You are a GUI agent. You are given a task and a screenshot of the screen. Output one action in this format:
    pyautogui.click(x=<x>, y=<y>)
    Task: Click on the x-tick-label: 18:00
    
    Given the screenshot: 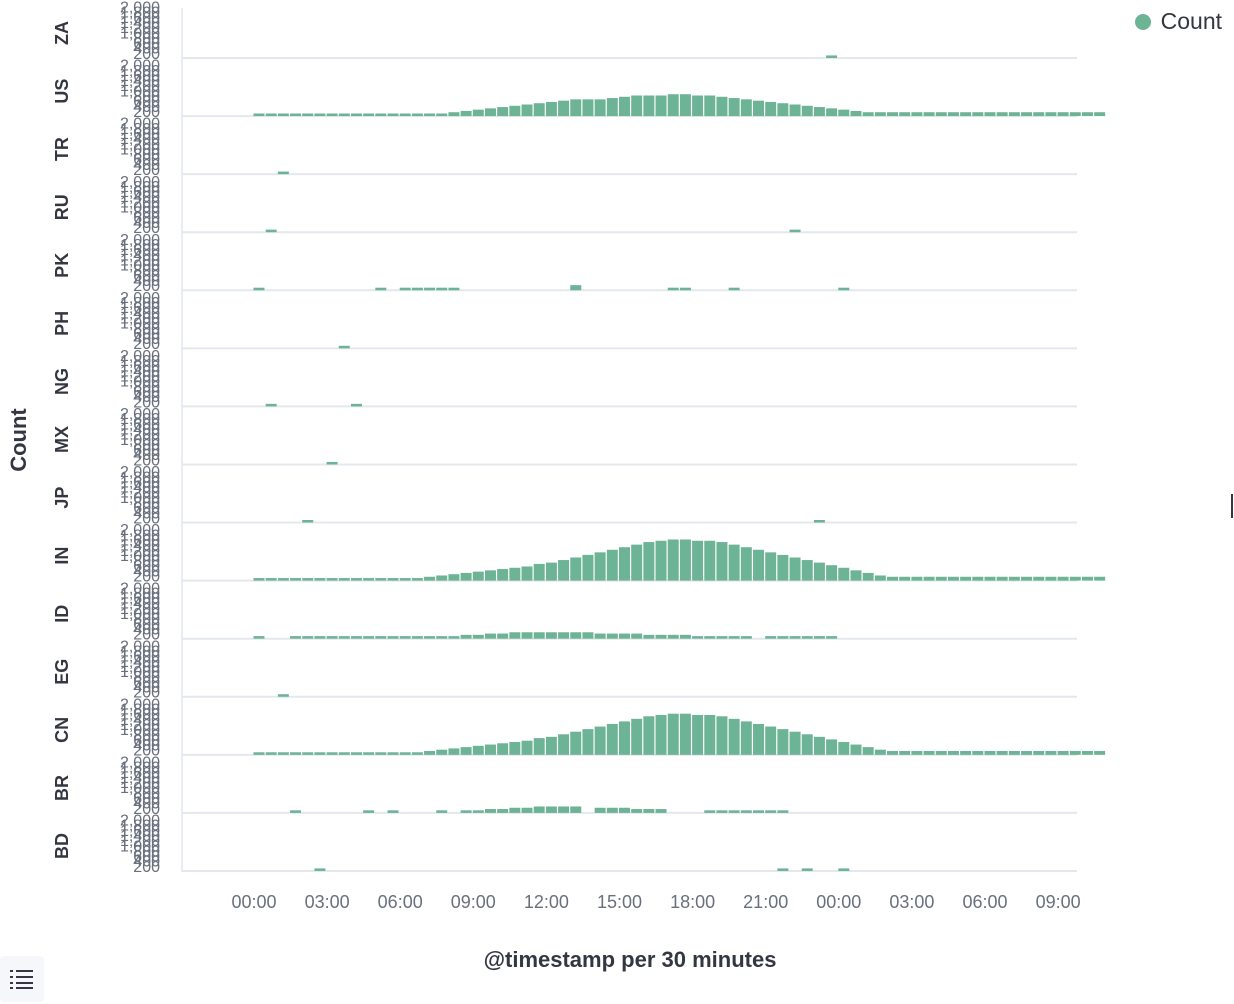 What is the action you would take?
    pyautogui.click(x=692, y=902)
    